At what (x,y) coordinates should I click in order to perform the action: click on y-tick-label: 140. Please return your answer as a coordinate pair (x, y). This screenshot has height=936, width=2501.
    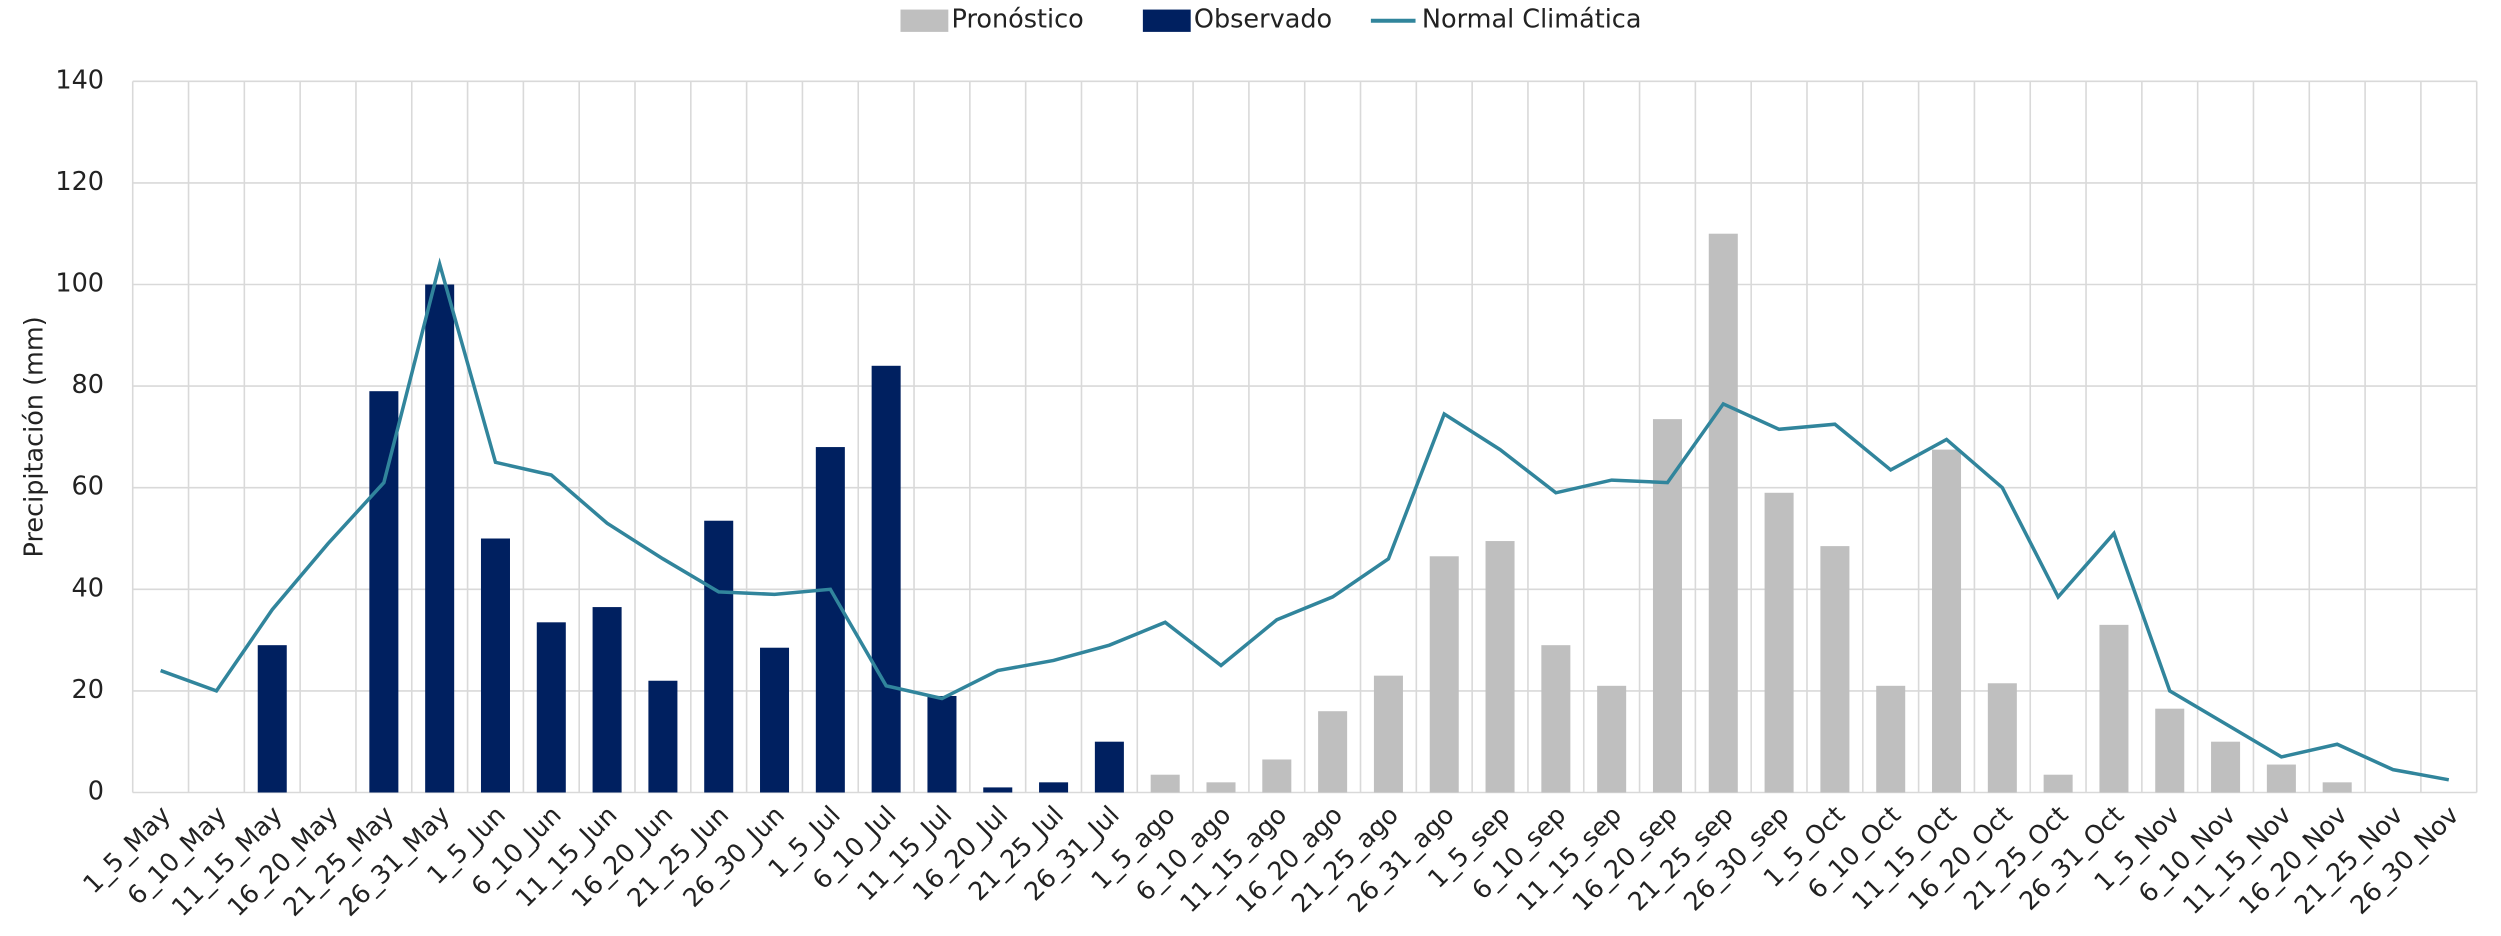
    Looking at the image, I should click on (79, 80).